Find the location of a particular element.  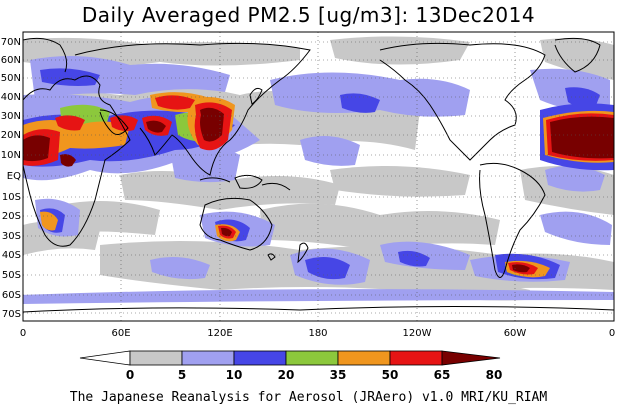

colorbar-tick-label: 65 is located at coordinates (442, 375).